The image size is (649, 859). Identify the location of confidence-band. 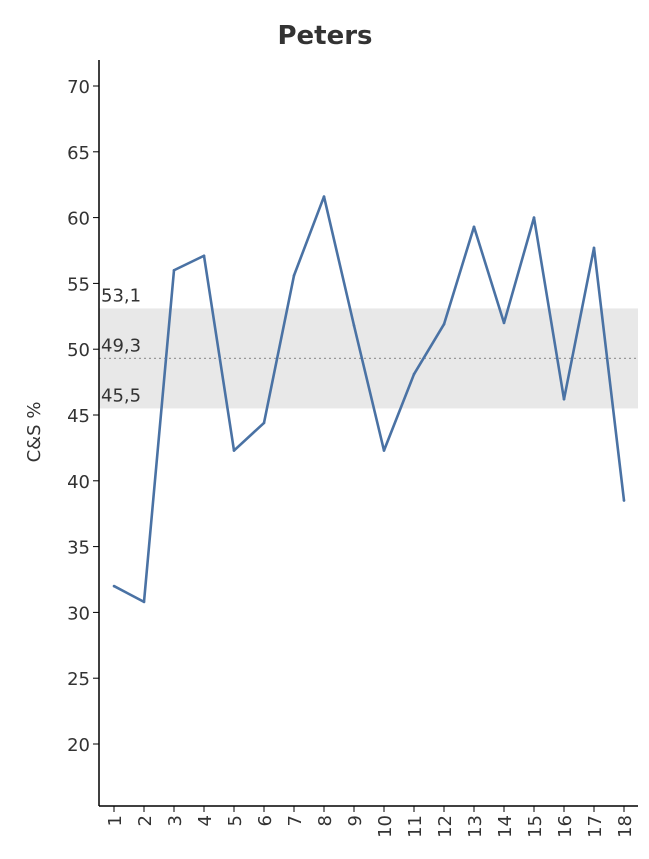
(368, 358).